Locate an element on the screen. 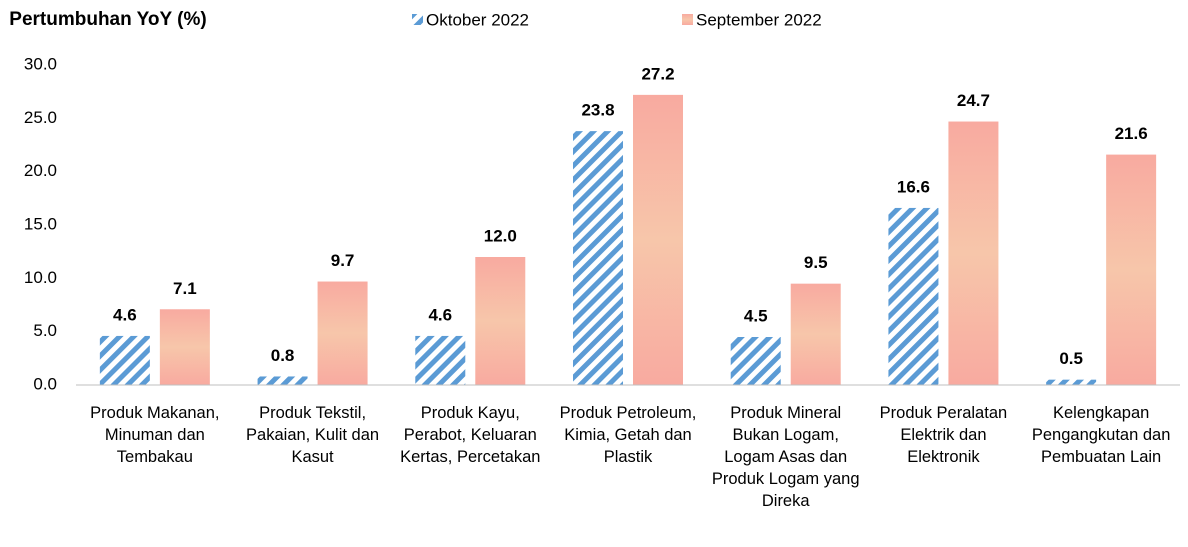 This screenshot has height=547, width=1188. legend-label: September 2022 is located at coordinates (759, 19).